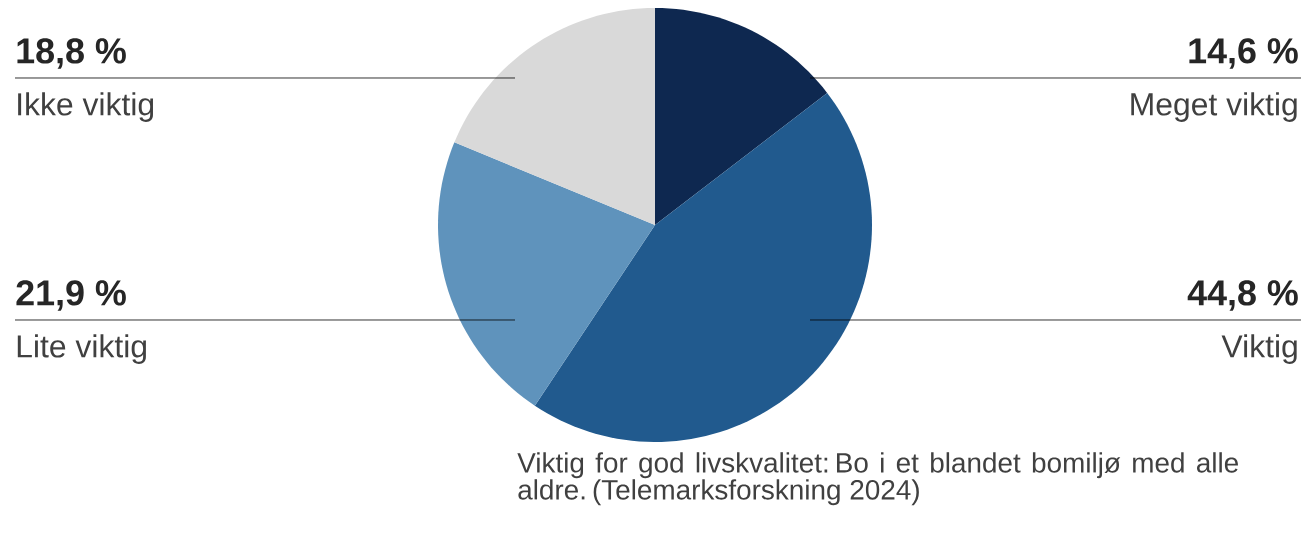 This screenshot has width=1307, height=538. What do you see at coordinates (877, 479) in the screenshot?
I see `text: Viktig for god livskvalitet: Bo i et blandet bomiljø med alle aldre. (Telemarksforskning 2024)` at bounding box center [877, 479].